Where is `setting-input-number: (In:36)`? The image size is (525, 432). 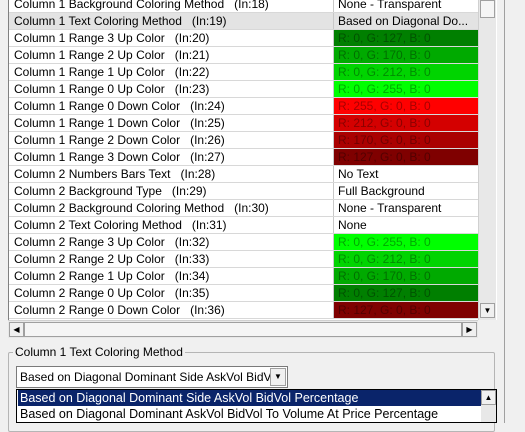 setting-input-number: (In:36) is located at coordinates (207, 310).